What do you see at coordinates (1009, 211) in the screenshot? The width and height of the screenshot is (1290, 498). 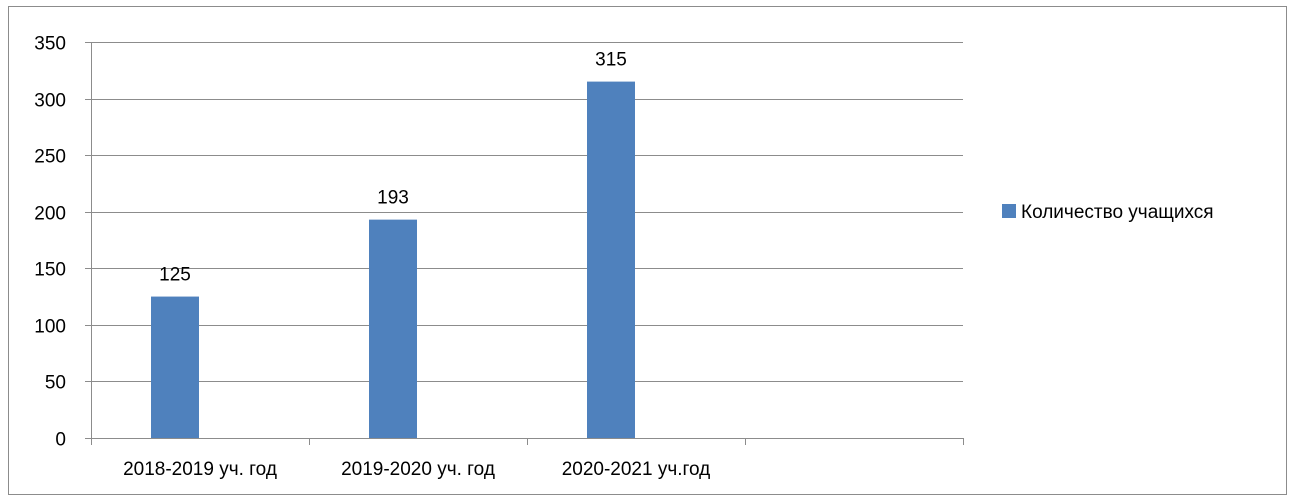 I see `legend-swatch` at bounding box center [1009, 211].